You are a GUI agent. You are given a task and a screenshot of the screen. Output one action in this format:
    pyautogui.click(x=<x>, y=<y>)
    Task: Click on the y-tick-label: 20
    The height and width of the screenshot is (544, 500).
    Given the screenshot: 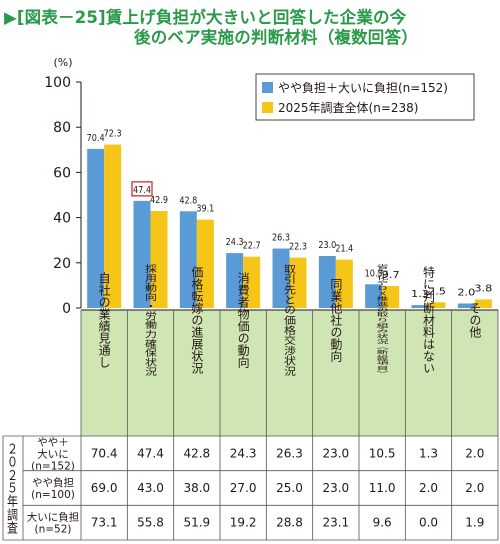 What is the action you would take?
    pyautogui.click(x=62, y=264)
    